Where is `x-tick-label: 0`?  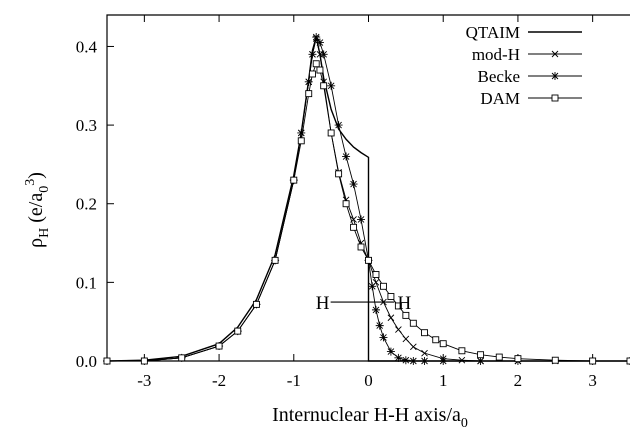 x-tick-label: 0 is located at coordinates (368, 380).